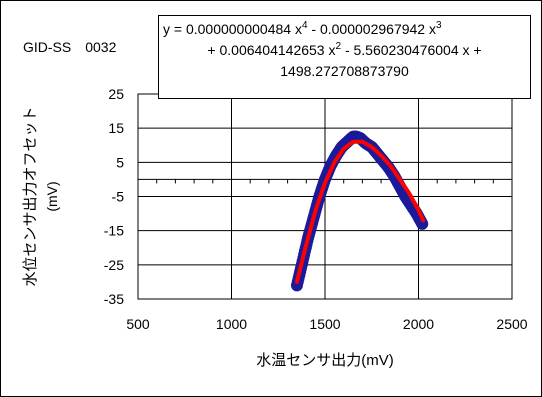 The width and height of the screenshot is (542, 397). What do you see at coordinates (114, 299) in the screenshot?
I see `y-tick-label: -35` at bounding box center [114, 299].